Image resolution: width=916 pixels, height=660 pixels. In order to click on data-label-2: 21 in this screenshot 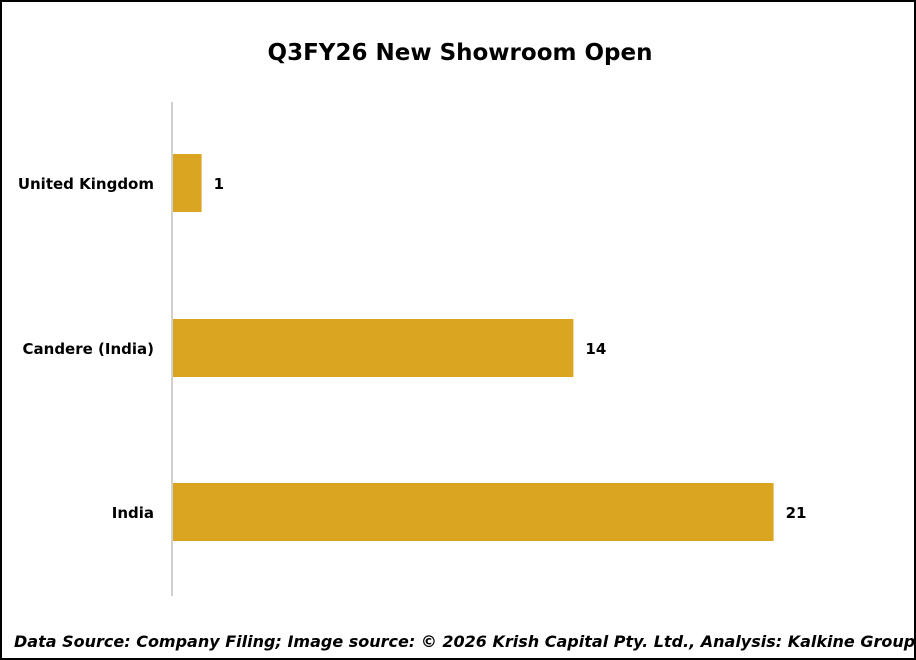, I will do `click(796, 513)`.